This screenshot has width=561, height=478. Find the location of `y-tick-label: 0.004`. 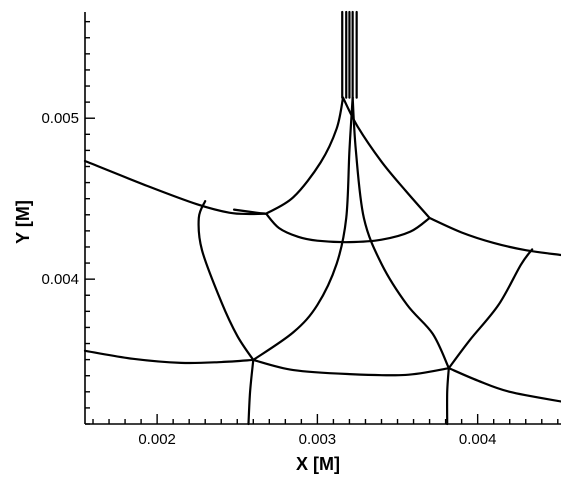

y-tick-label: 0.004 is located at coordinates (60, 279).